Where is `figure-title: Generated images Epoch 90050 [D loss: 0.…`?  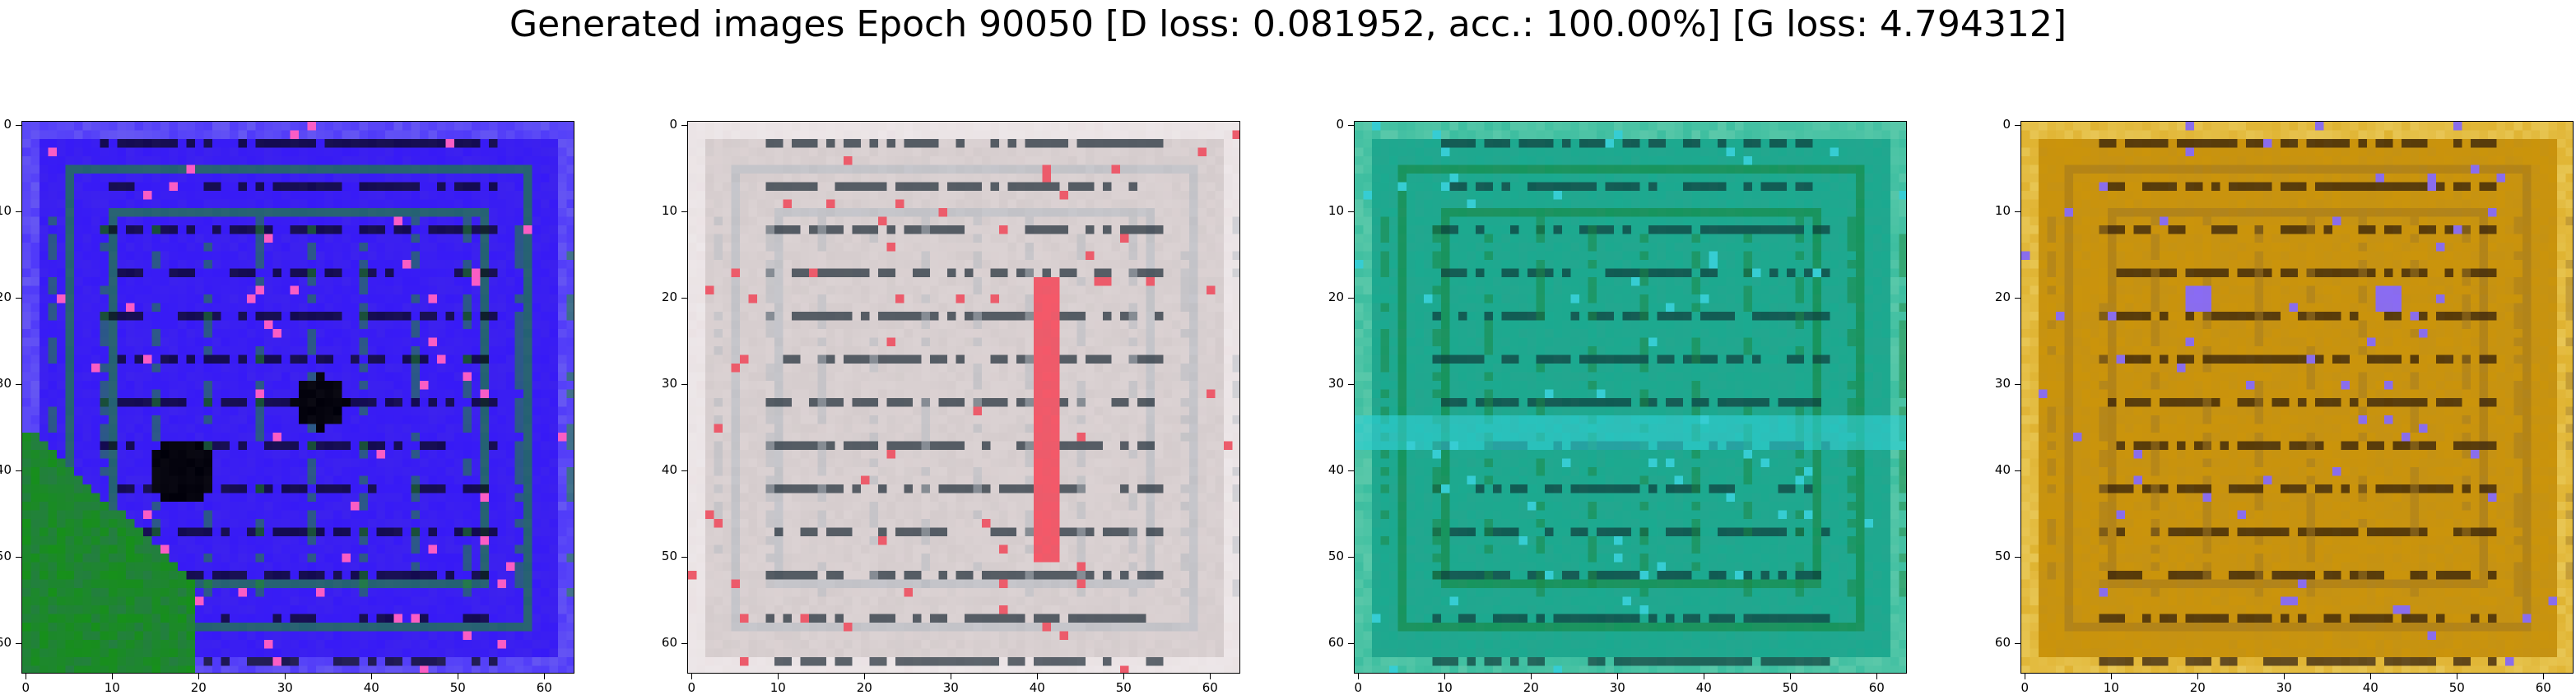 figure-title: Generated images Epoch 90050 [D loss: 0.… is located at coordinates (1288, 24).